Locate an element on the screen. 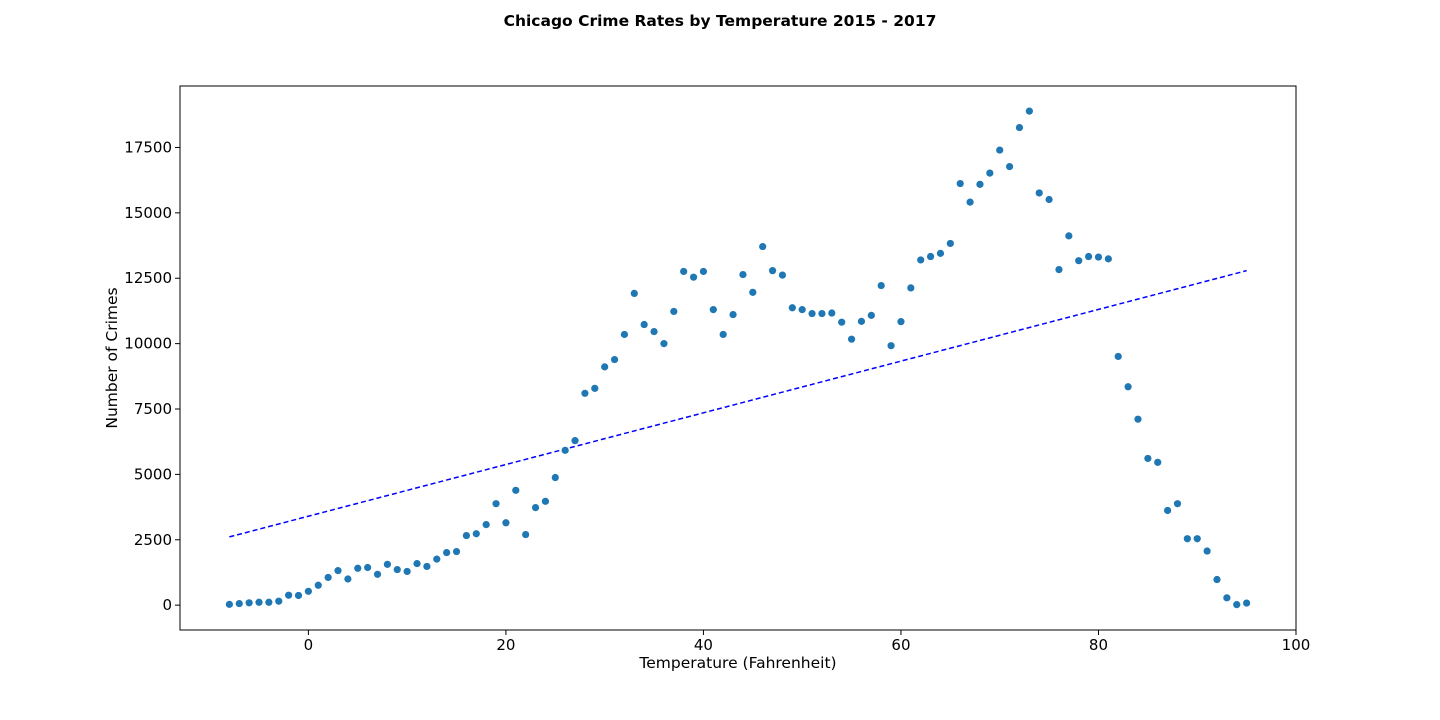  y-tick-label: 2500 is located at coordinates (153, 540).